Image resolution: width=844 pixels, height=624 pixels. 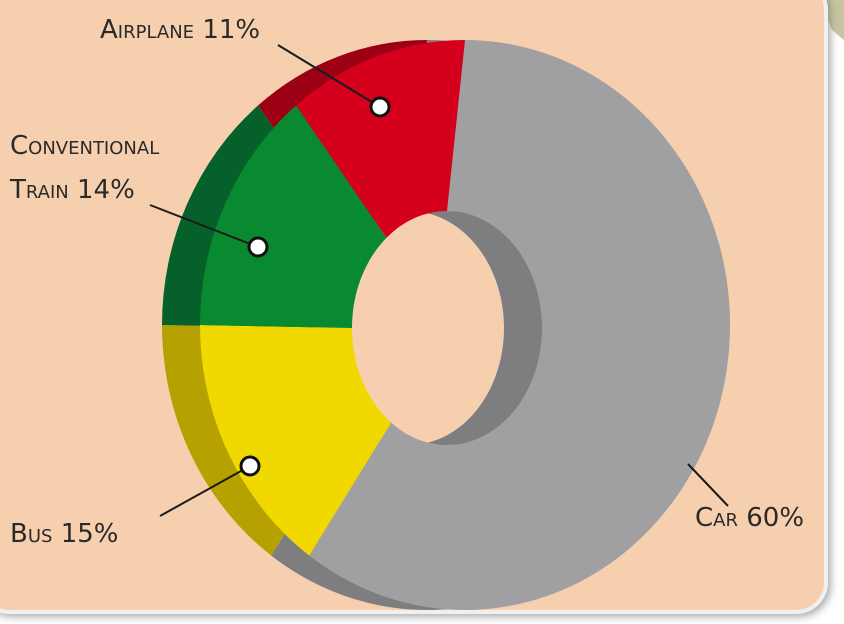 What do you see at coordinates (750, 518) in the screenshot?
I see `slice-label: Car 60%` at bounding box center [750, 518].